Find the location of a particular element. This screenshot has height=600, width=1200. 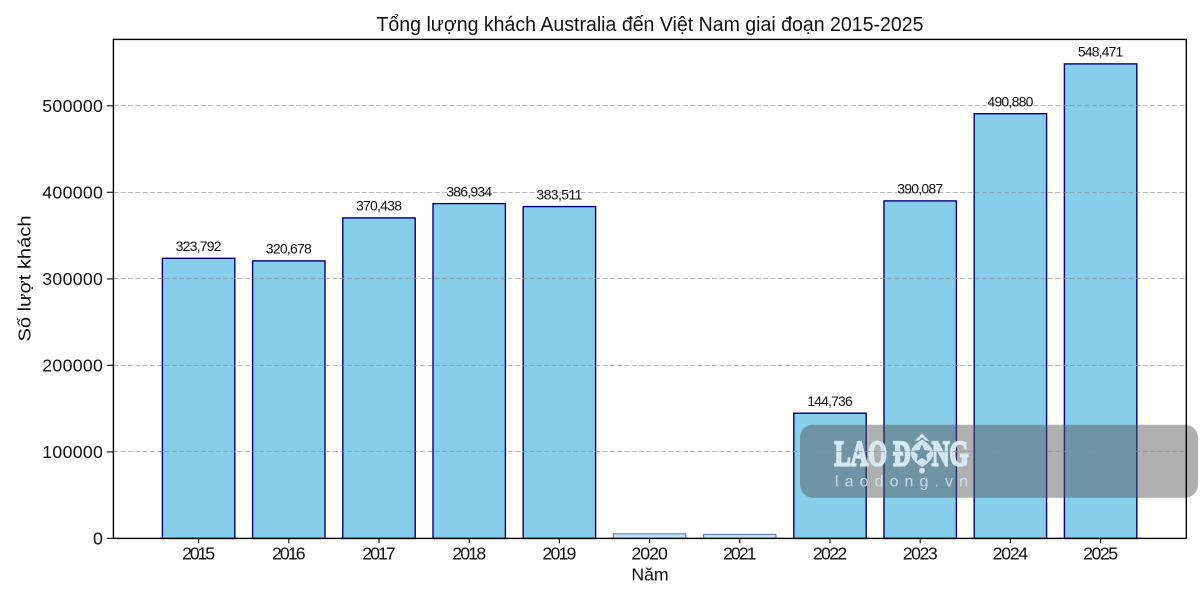

svg-text: 2020 is located at coordinates (649, 553).